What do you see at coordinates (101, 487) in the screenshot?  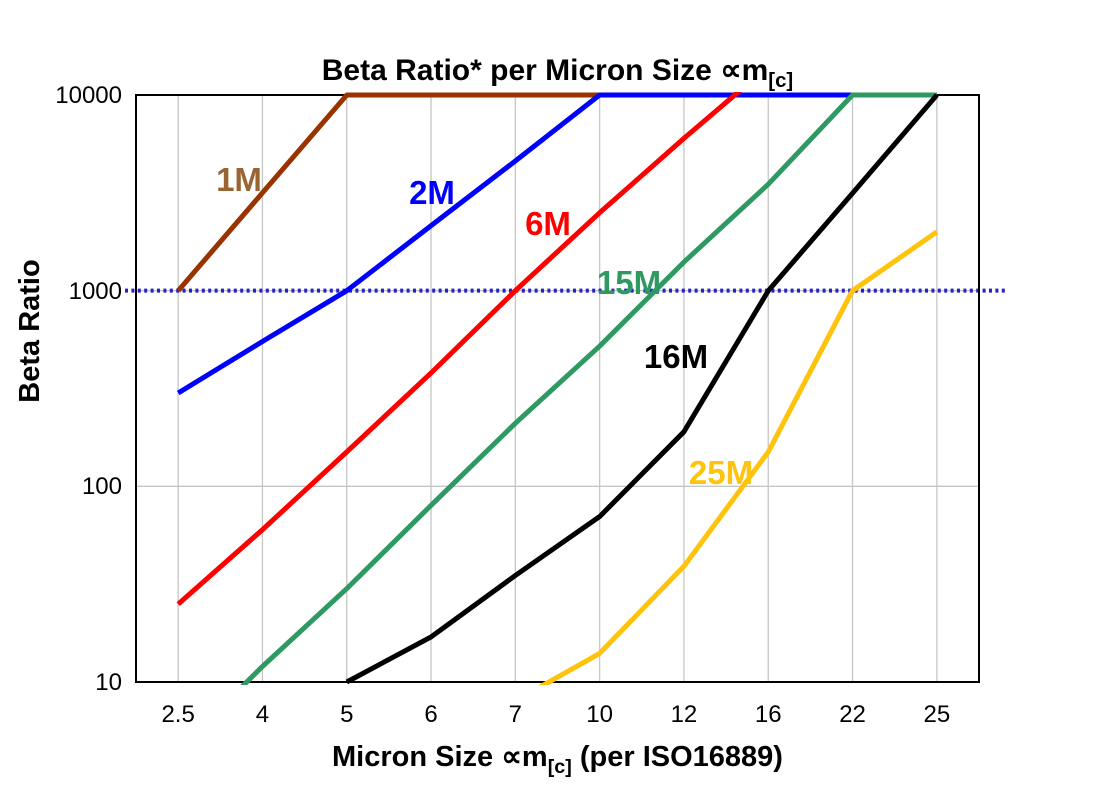 I see `y-tick-label-100: 100` at bounding box center [101, 487].